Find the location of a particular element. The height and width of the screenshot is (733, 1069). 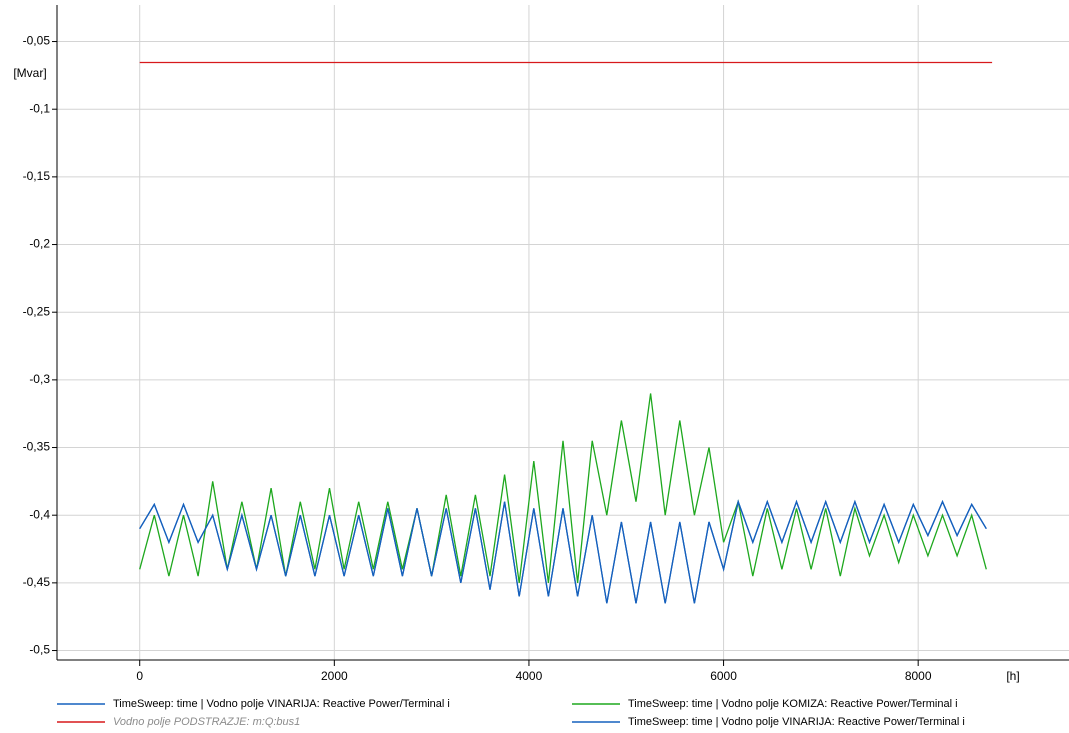

y-tick-label: -0,05 is located at coordinates (37, 41).